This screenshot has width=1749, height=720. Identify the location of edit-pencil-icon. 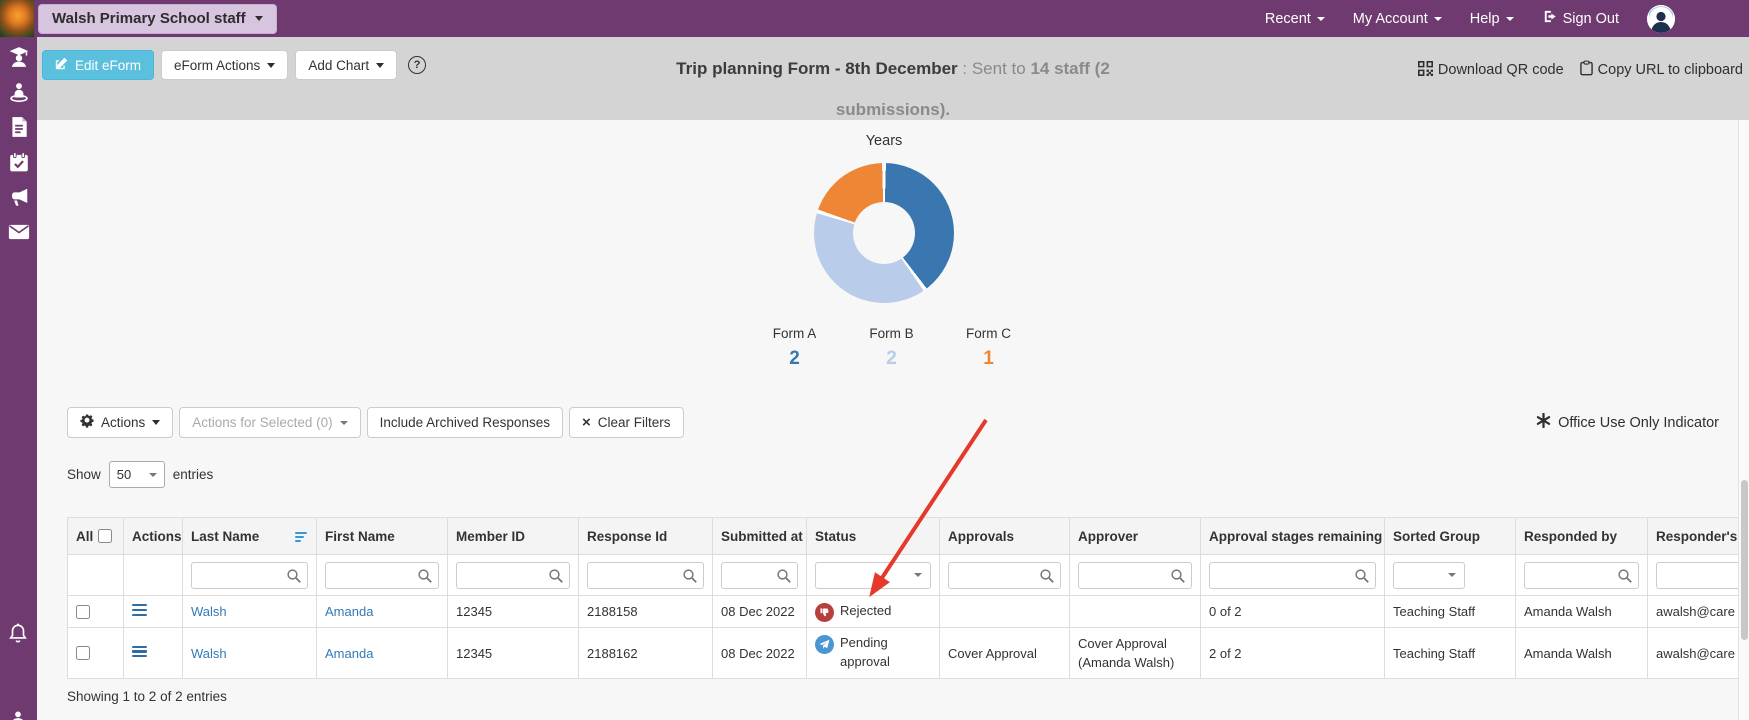
(61, 65).